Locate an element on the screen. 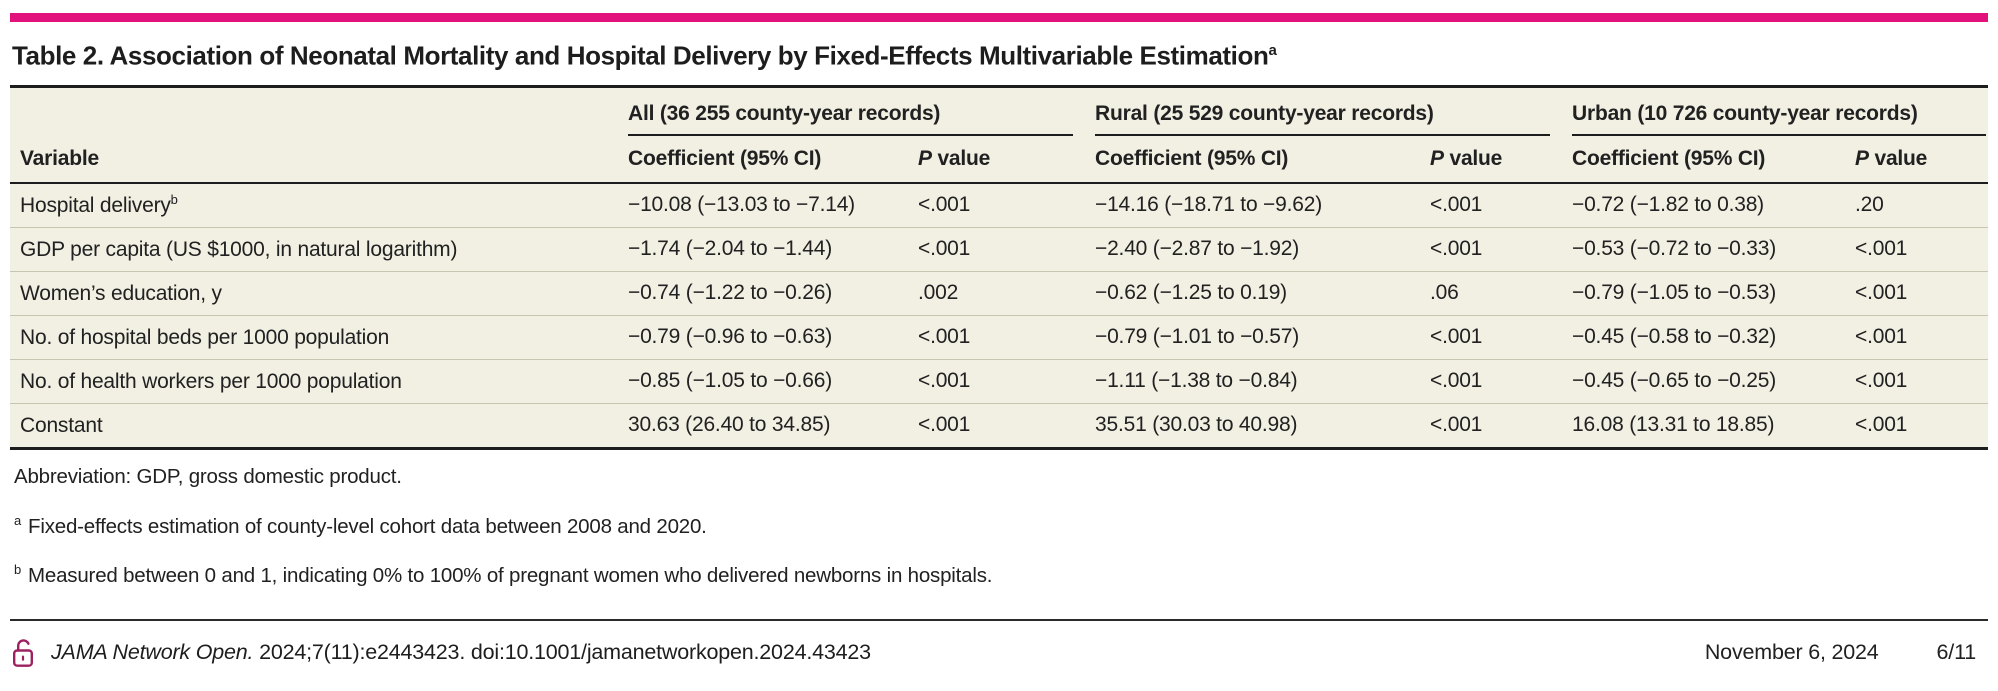 Image resolution: width=1998 pixels, height=691 pixels. footnote-a-marker: a is located at coordinates (18, 520).